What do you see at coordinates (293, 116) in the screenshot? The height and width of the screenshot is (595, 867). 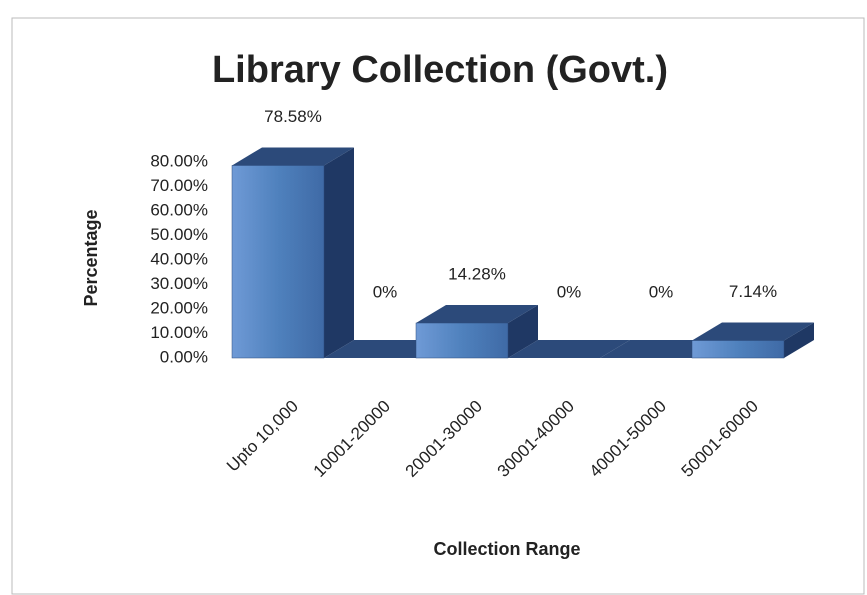 I see `value-label: 78.58%` at bounding box center [293, 116].